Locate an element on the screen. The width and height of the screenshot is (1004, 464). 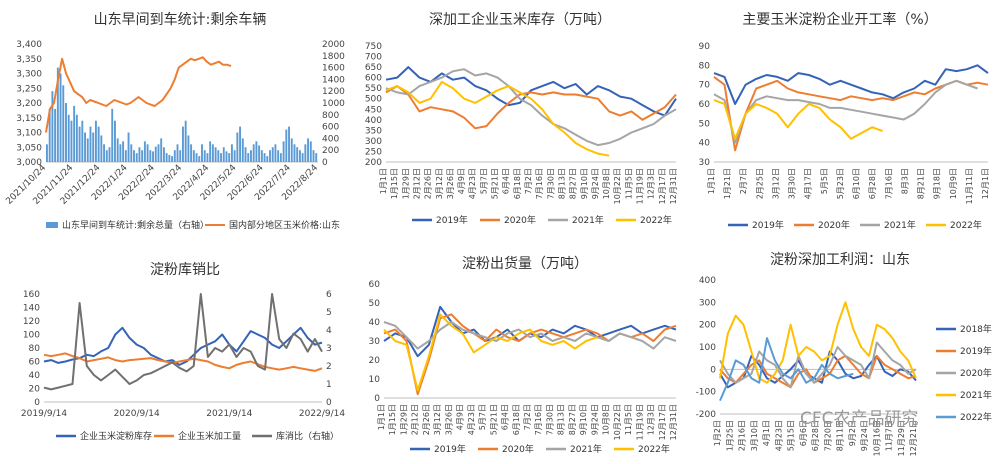
c5-series-2019年 is located at coordinates (530, 331).